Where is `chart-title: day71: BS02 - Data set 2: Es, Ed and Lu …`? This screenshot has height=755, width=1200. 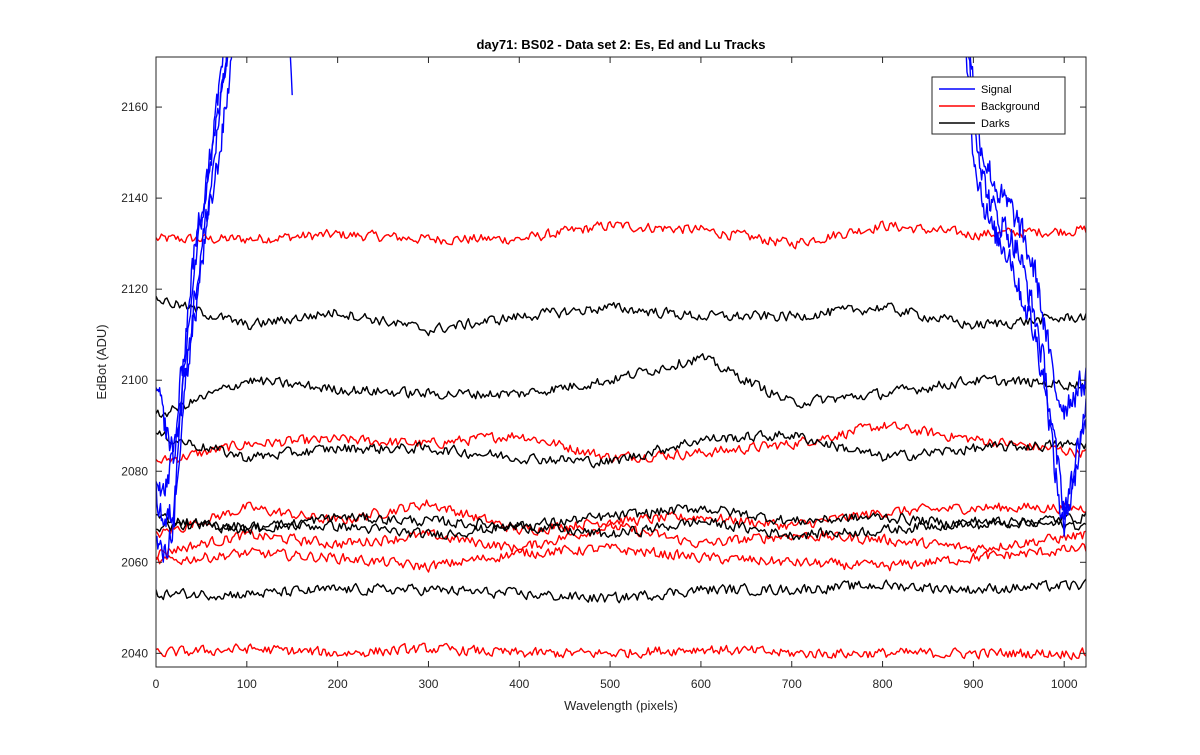 chart-title: day71: BS02 - Data set 2: Es, Ed and Lu … is located at coordinates (620, 44).